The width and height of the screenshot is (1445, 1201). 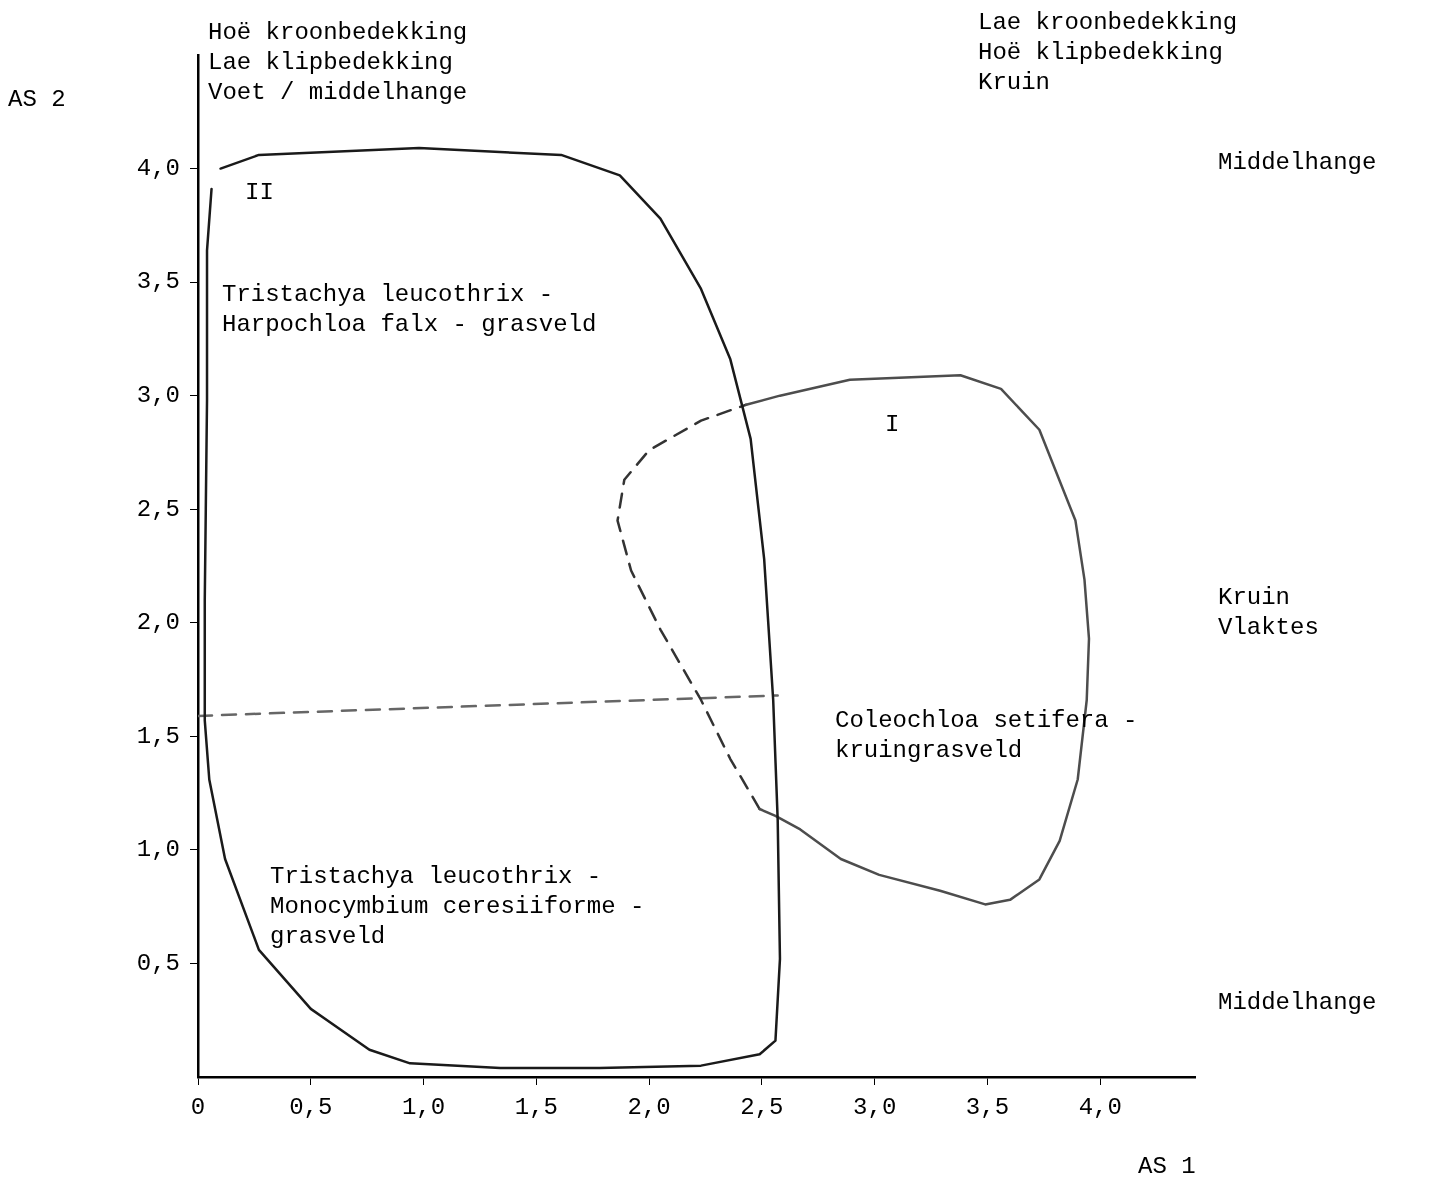 What do you see at coordinates (1108, 53) in the screenshot?
I see `annotation: Lae kroonbedekking Hoë klipbedekking Kruin` at bounding box center [1108, 53].